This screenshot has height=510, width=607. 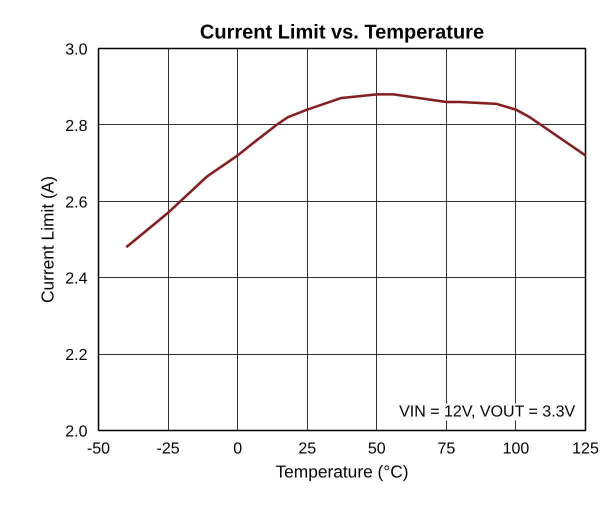 What do you see at coordinates (377, 449) in the screenshot?
I see `x-tick-label: 50` at bounding box center [377, 449].